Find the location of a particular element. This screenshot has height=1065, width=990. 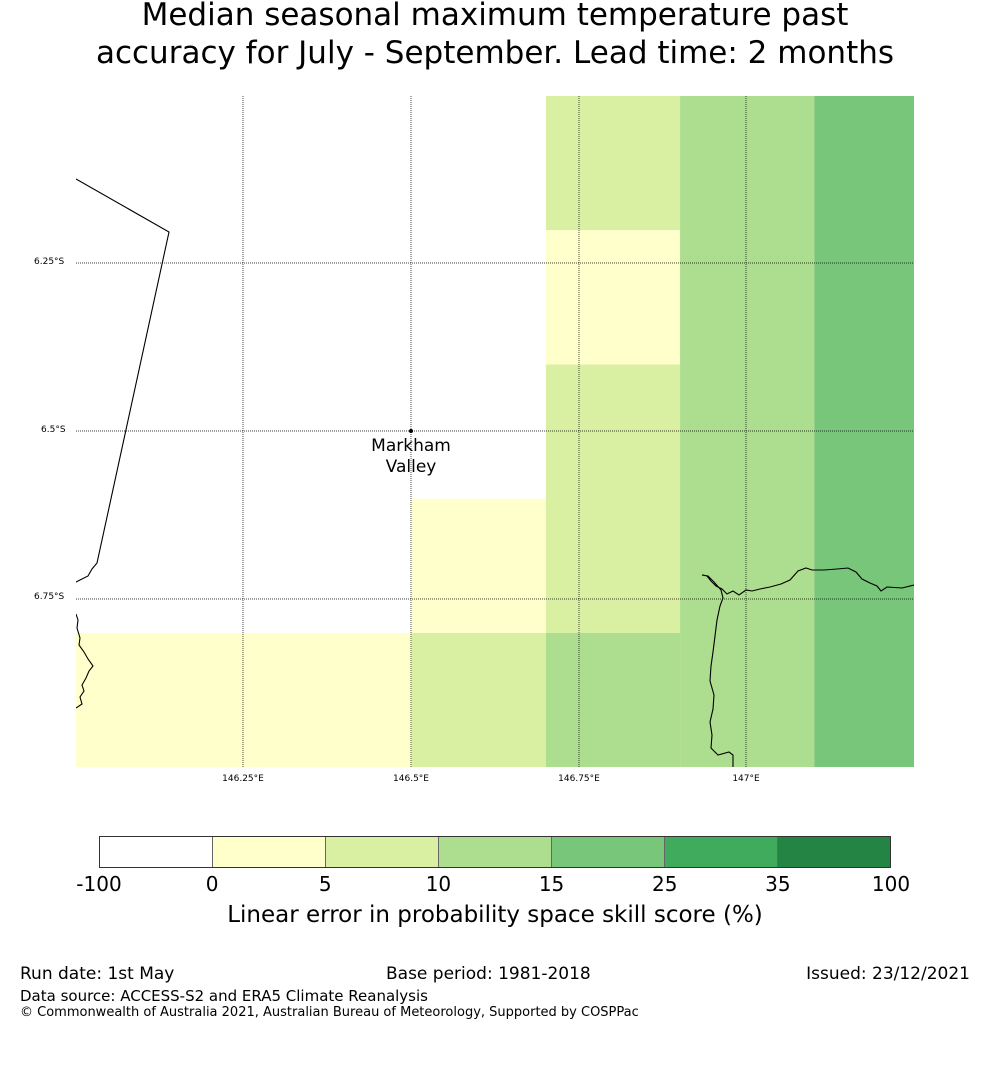

coastline-east is located at coordinates (807, 667).